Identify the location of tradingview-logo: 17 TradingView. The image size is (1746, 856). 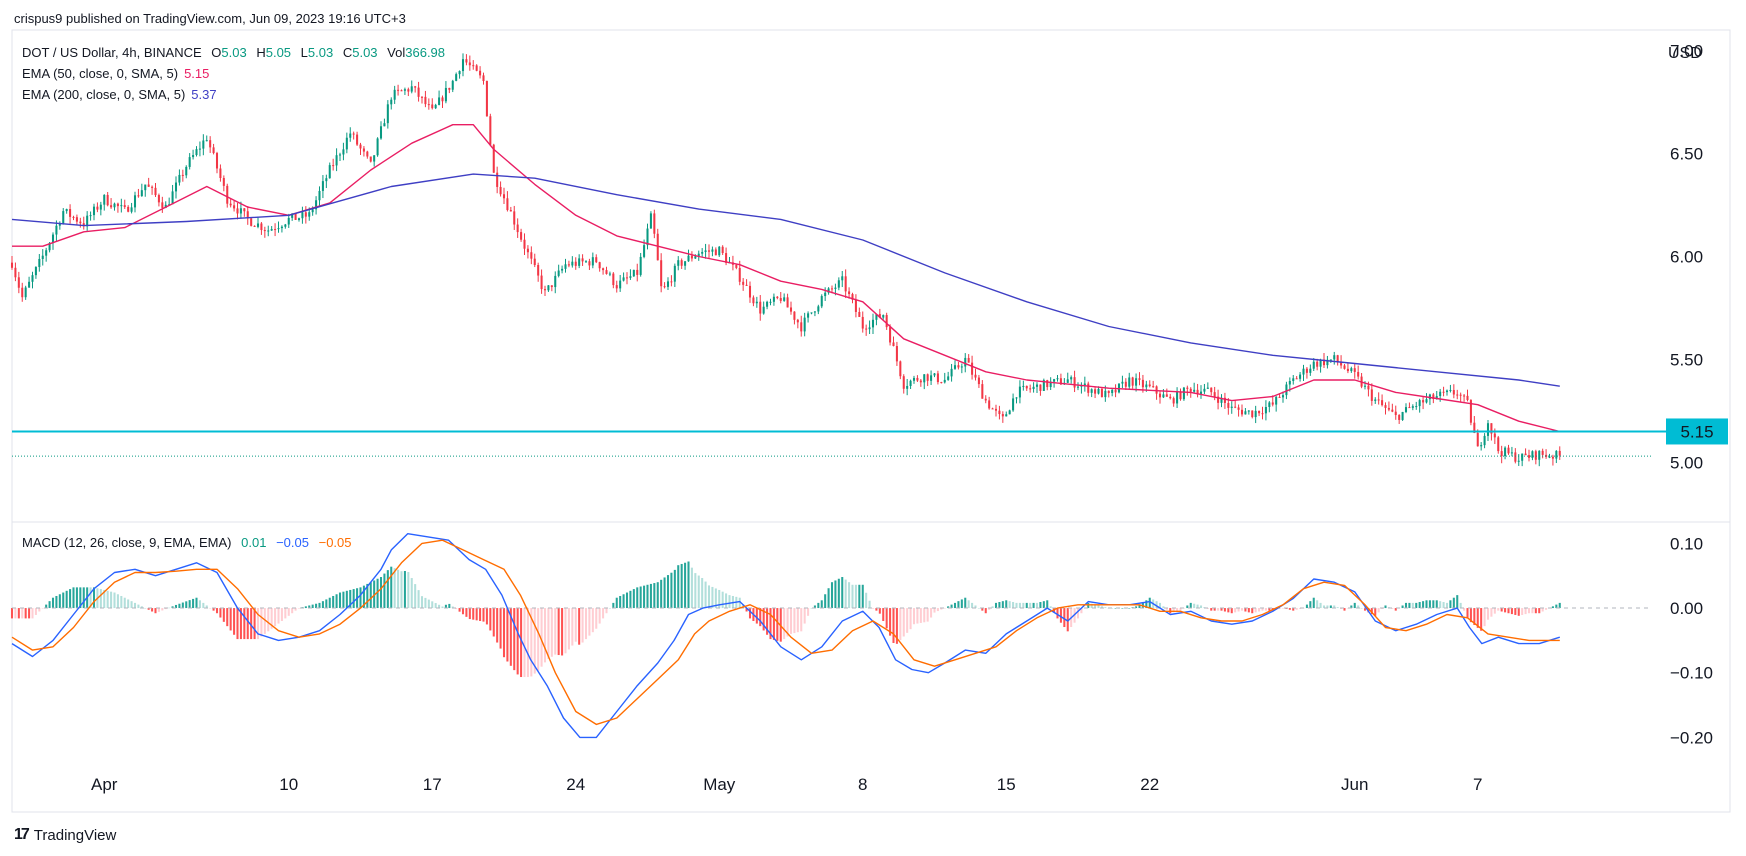
(65, 835).